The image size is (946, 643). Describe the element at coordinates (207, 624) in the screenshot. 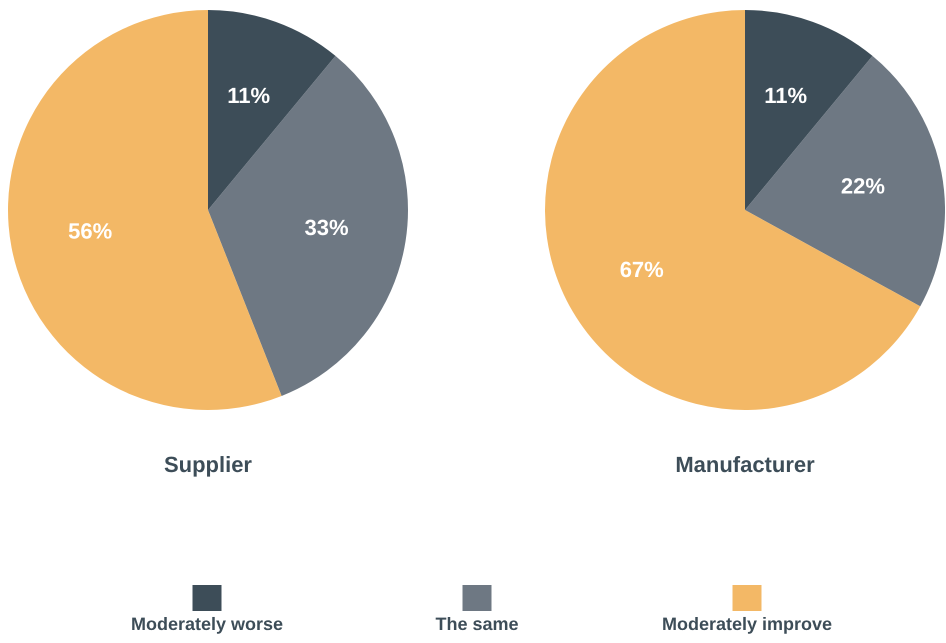

I see `legend-label: Moderately worse` at that location.